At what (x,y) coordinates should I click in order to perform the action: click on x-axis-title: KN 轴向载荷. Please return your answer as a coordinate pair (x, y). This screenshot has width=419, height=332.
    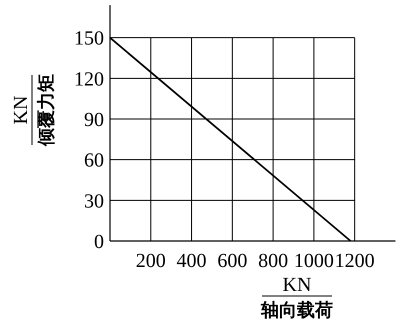
    Looking at the image, I should click on (296, 297).